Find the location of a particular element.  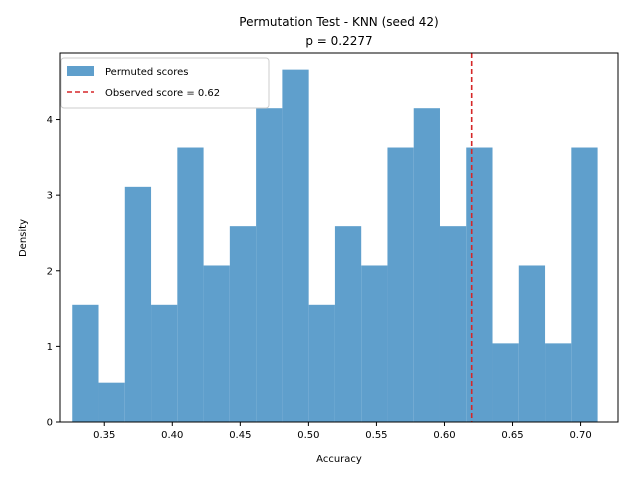

y-tick-label: 1 is located at coordinates (50, 347).